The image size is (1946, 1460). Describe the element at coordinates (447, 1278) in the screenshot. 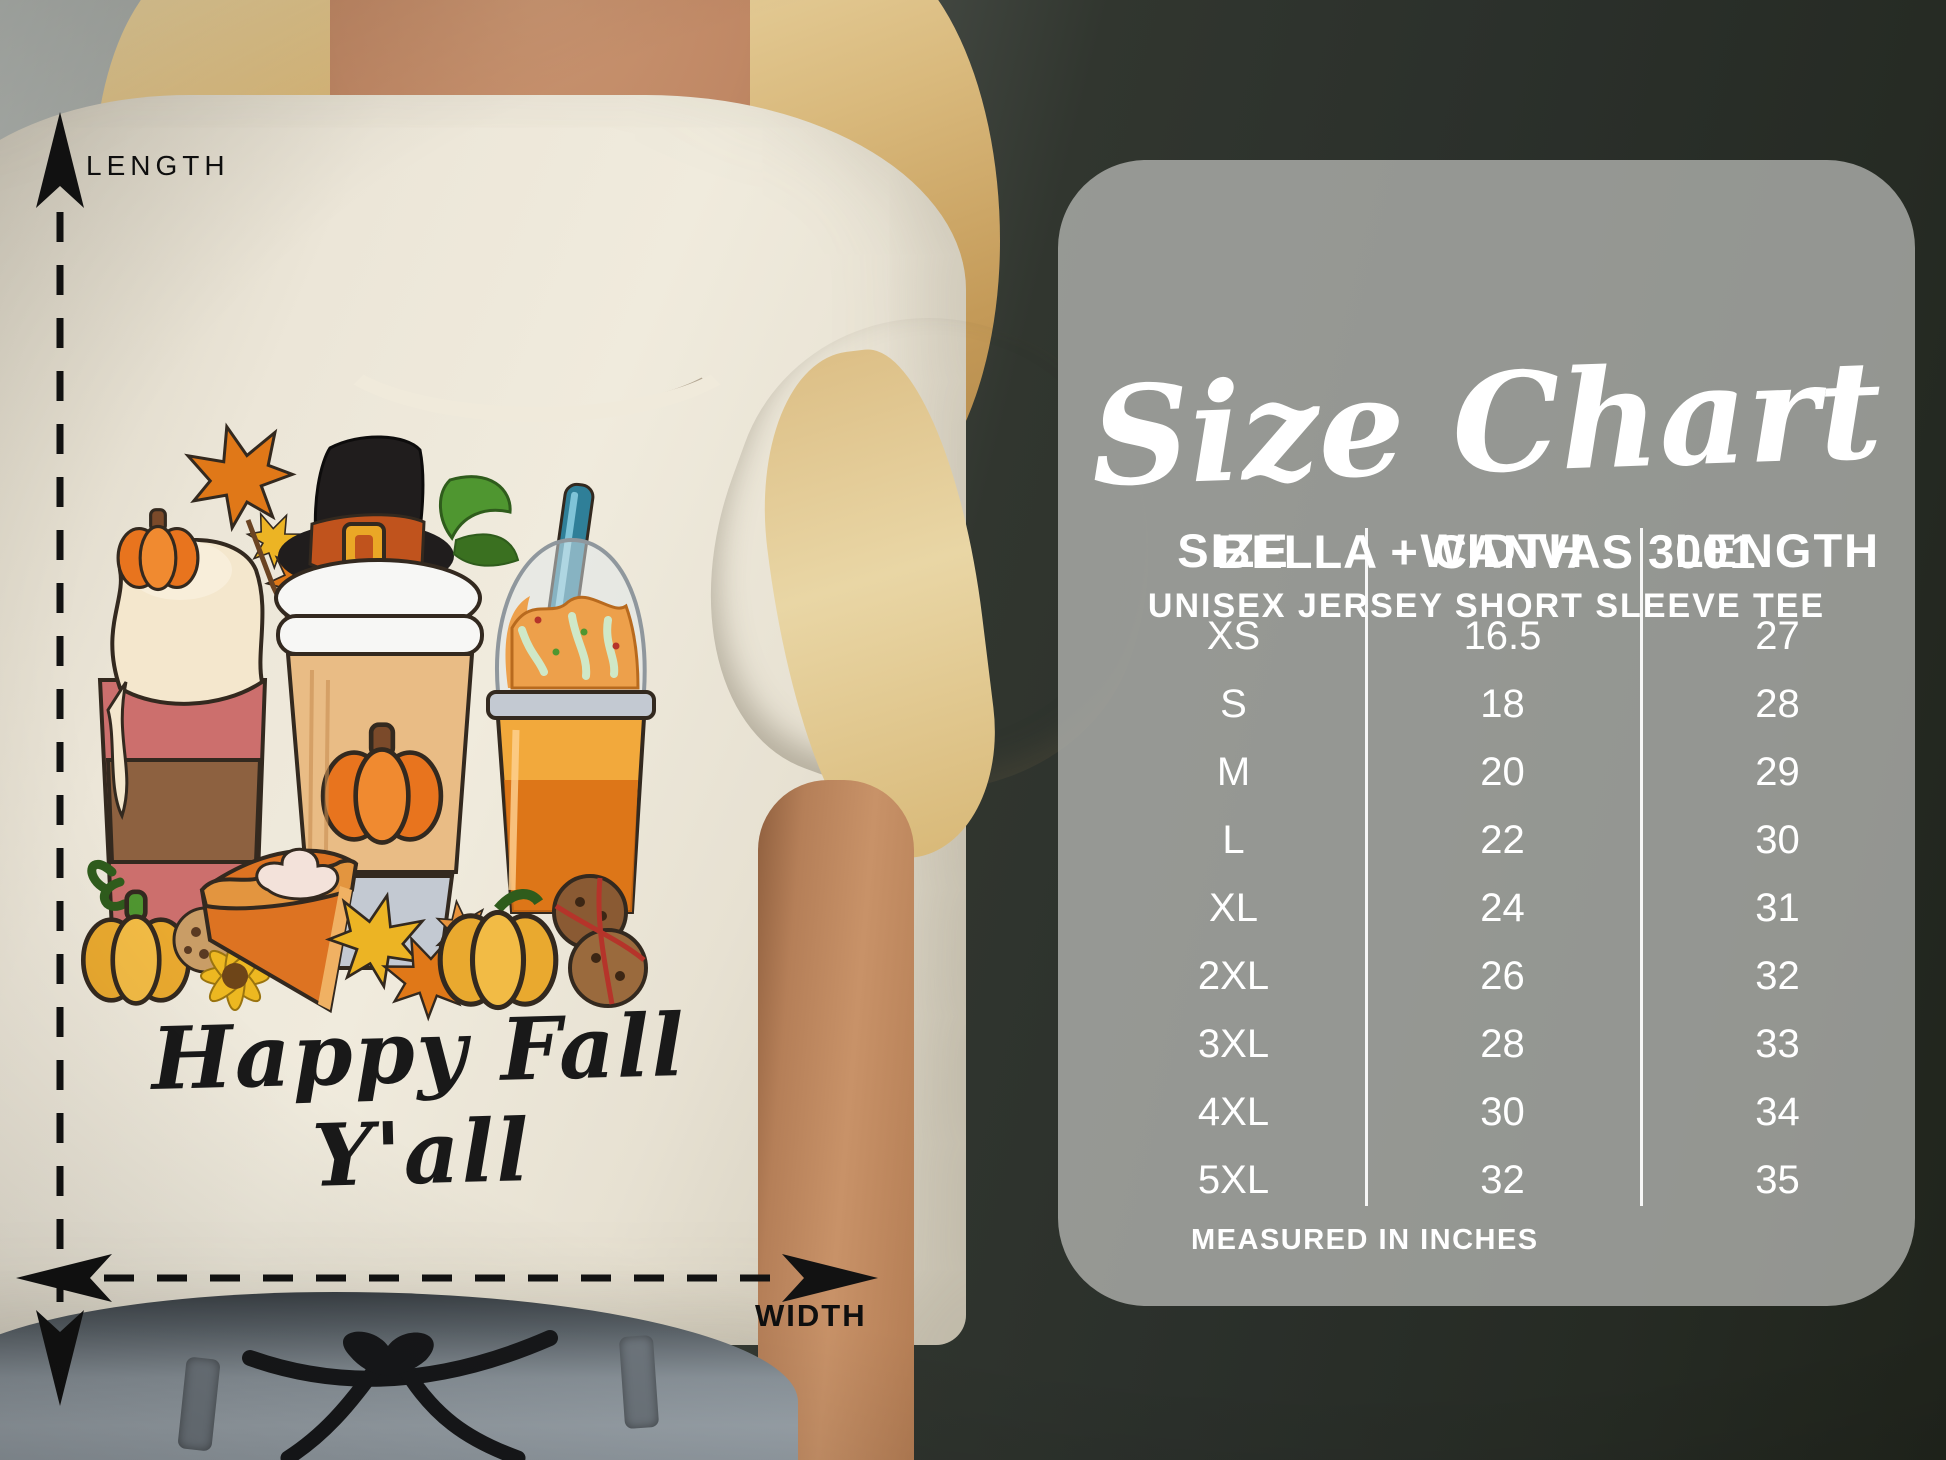

I see `width-arrow` at that location.